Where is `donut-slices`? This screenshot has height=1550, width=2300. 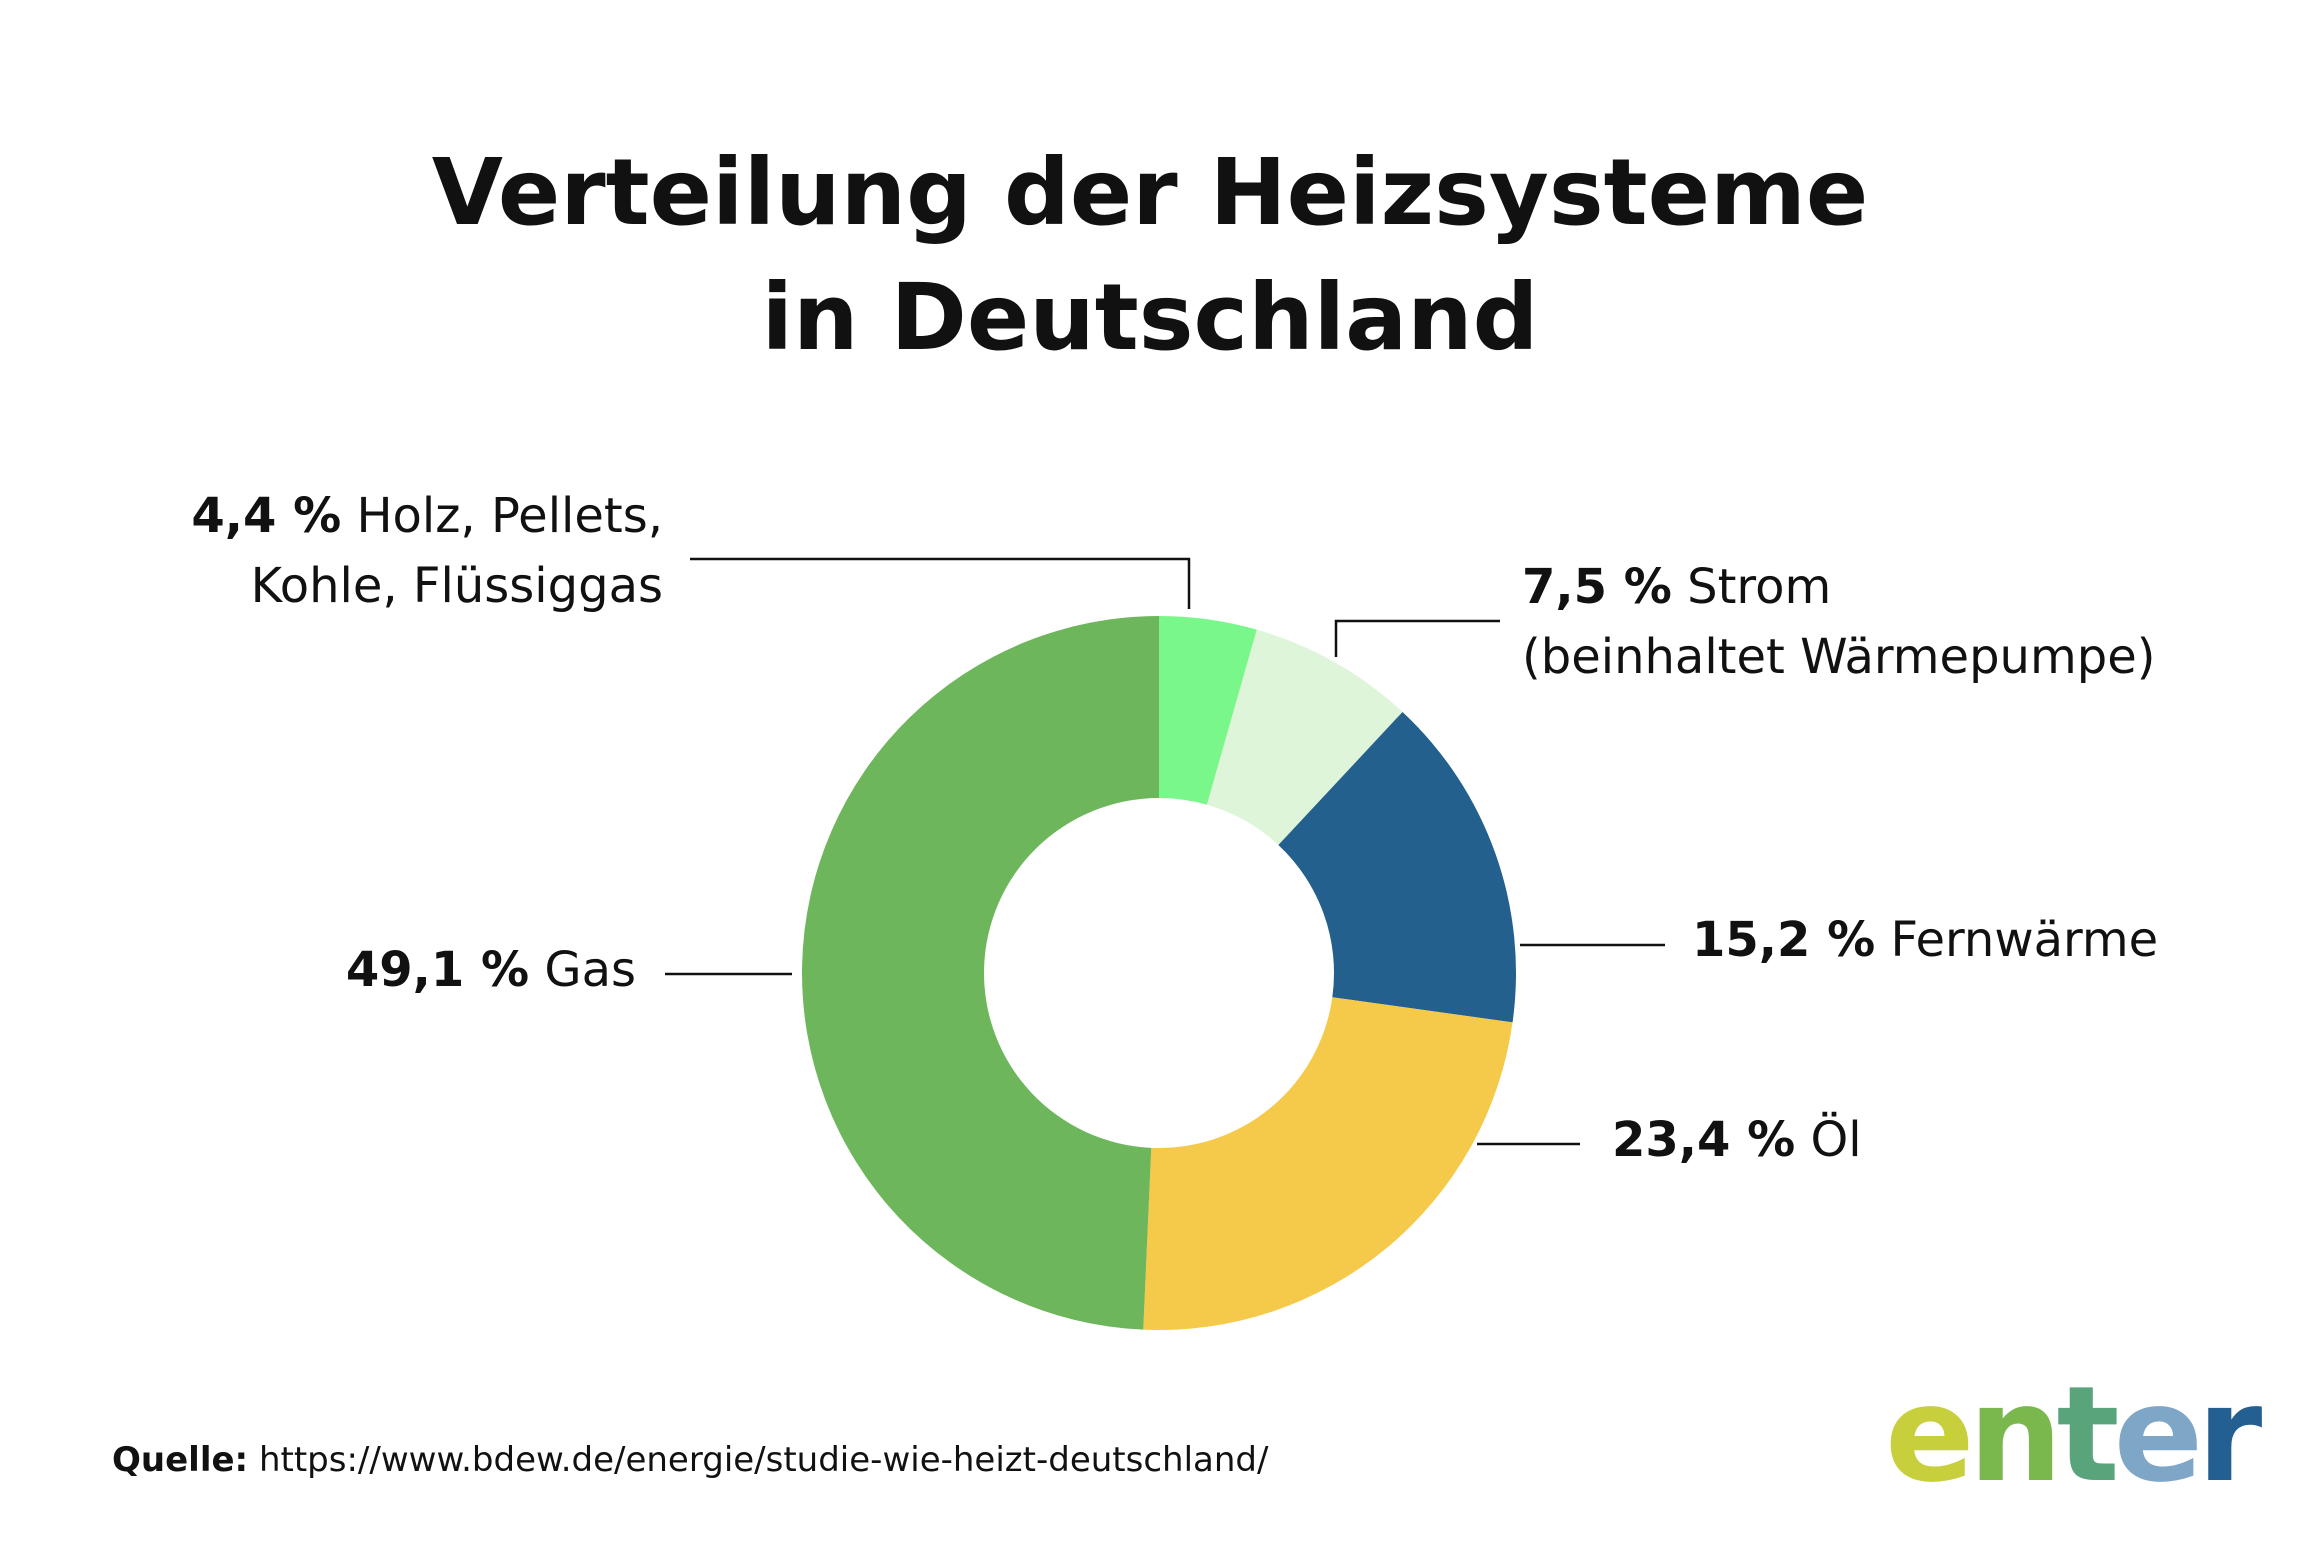 donut-slices is located at coordinates (1158, 973).